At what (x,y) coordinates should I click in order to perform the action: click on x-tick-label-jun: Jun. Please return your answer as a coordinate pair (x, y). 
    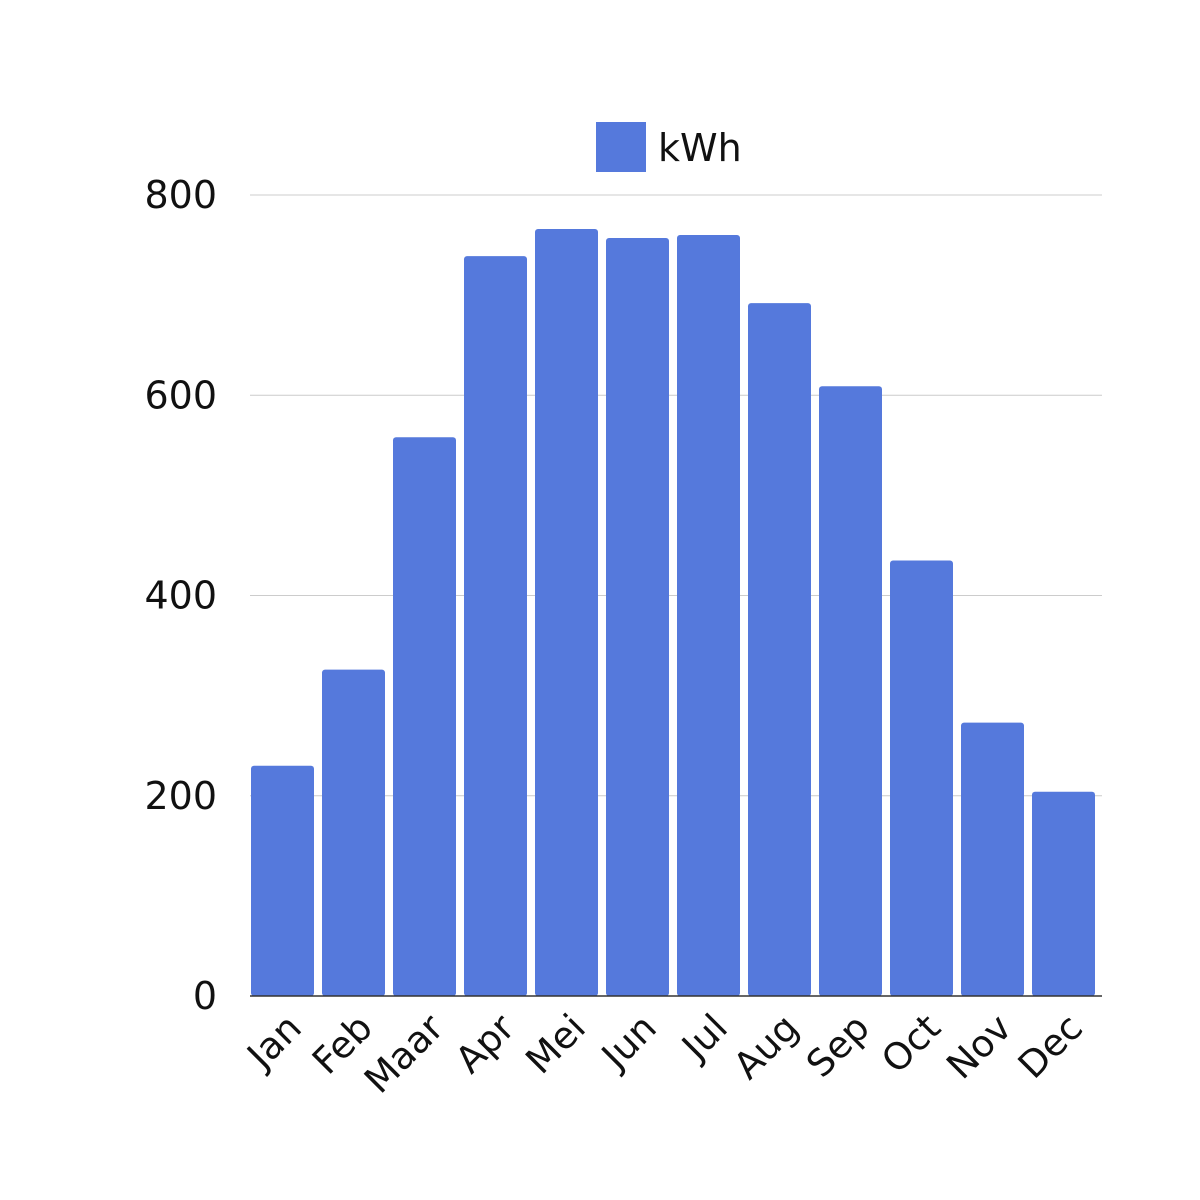
    Looking at the image, I should click on (628, 1042).